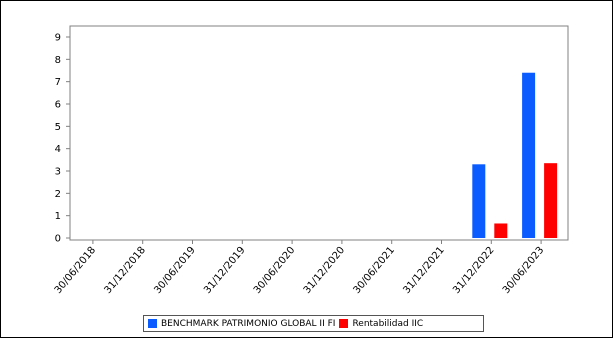 This screenshot has width=613, height=338. What do you see at coordinates (388, 323) in the screenshot?
I see `legend-label-rentabilidad: Rentabilidad IIC` at bounding box center [388, 323].